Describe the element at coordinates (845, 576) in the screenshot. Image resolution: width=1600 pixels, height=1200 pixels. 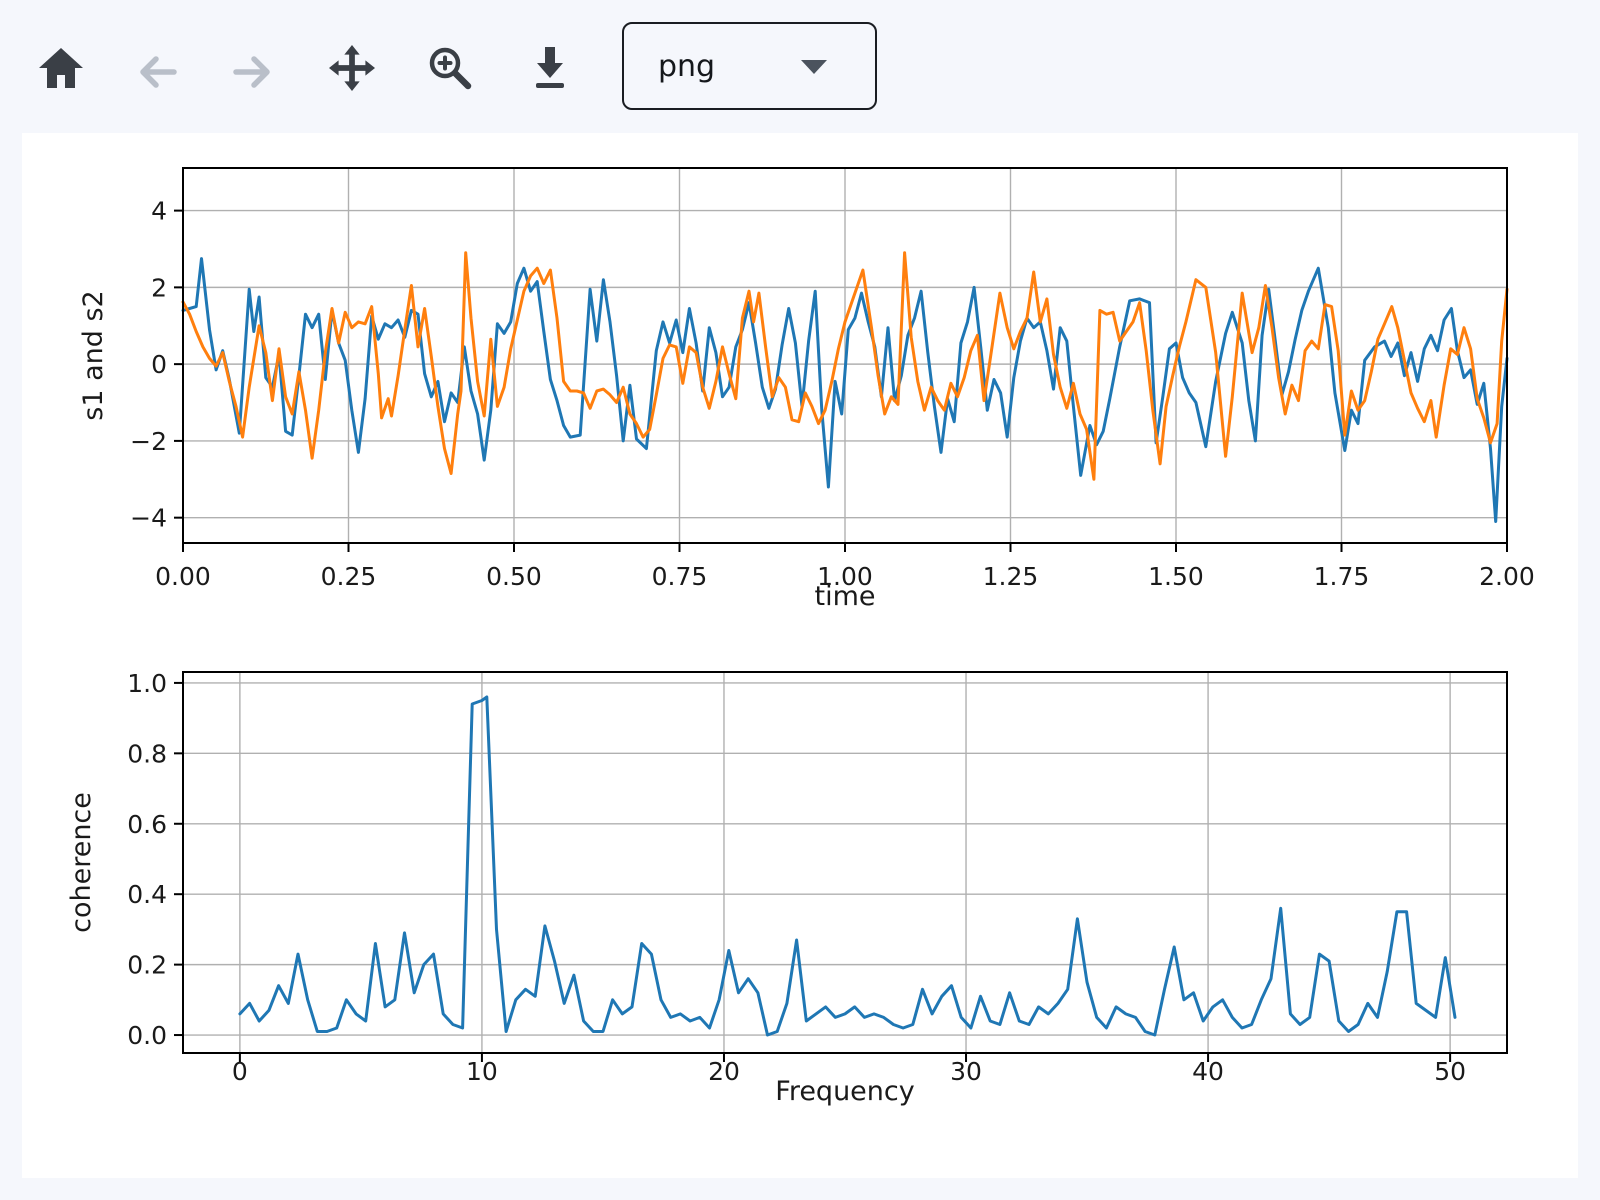
I see `svg-text: 1.00` at that location.